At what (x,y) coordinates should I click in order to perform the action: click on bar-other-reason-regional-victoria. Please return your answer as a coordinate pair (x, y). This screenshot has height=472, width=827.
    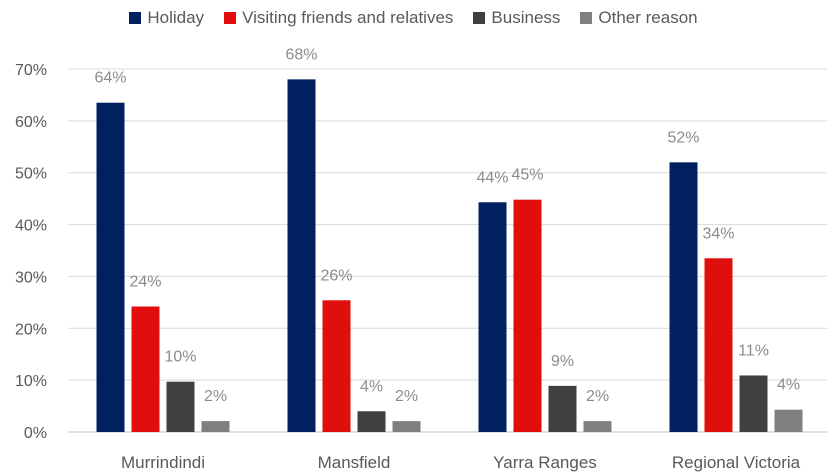
    Looking at the image, I should click on (788, 420).